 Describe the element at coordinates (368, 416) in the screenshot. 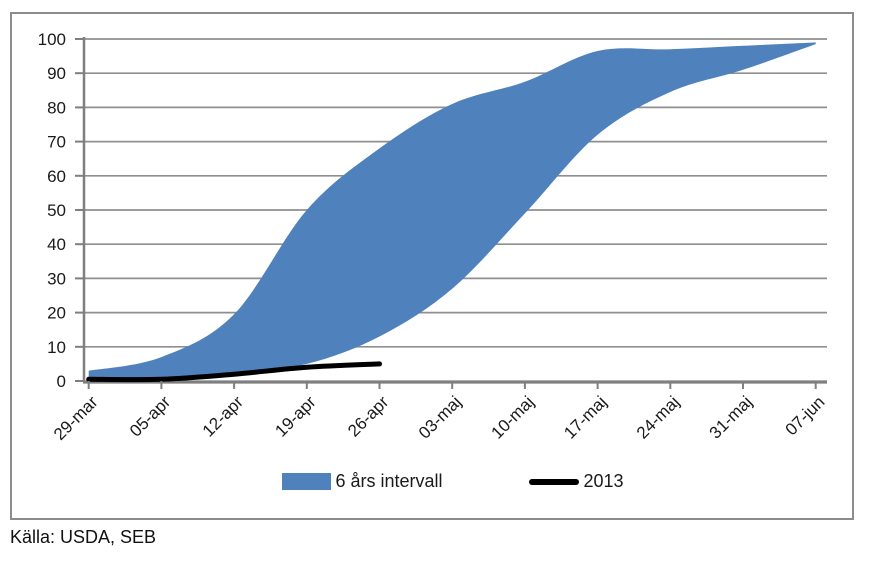

I see `x-axis-tick-label: 26-apr` at that location.